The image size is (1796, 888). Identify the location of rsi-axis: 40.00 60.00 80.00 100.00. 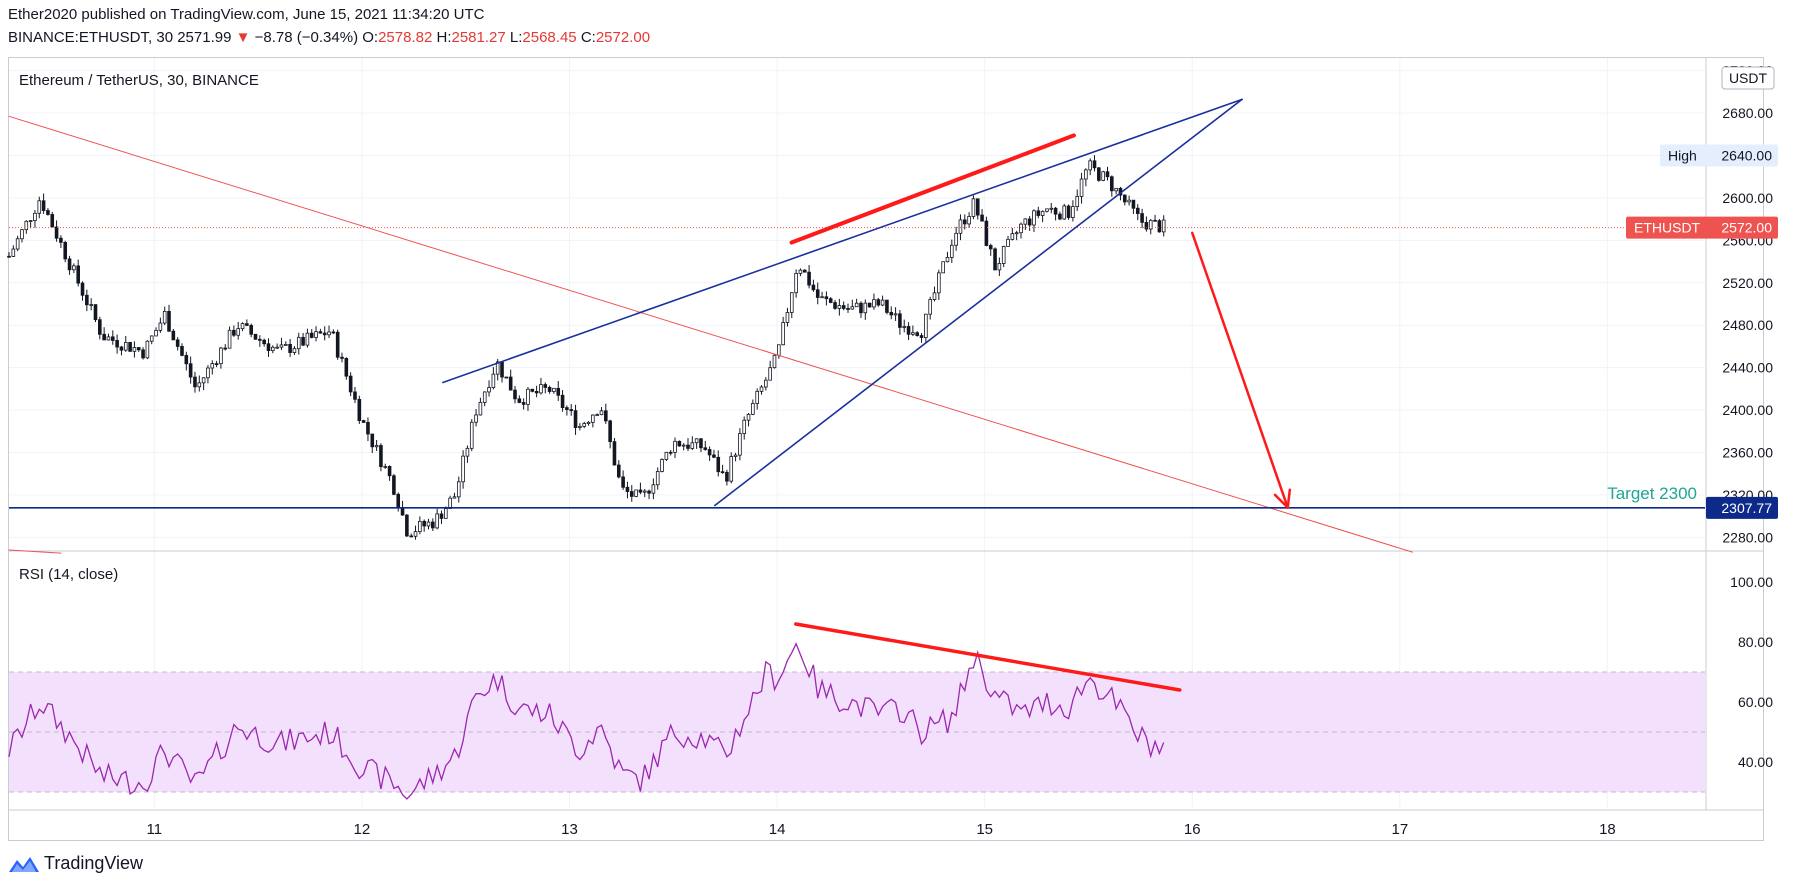
(1751, 672).